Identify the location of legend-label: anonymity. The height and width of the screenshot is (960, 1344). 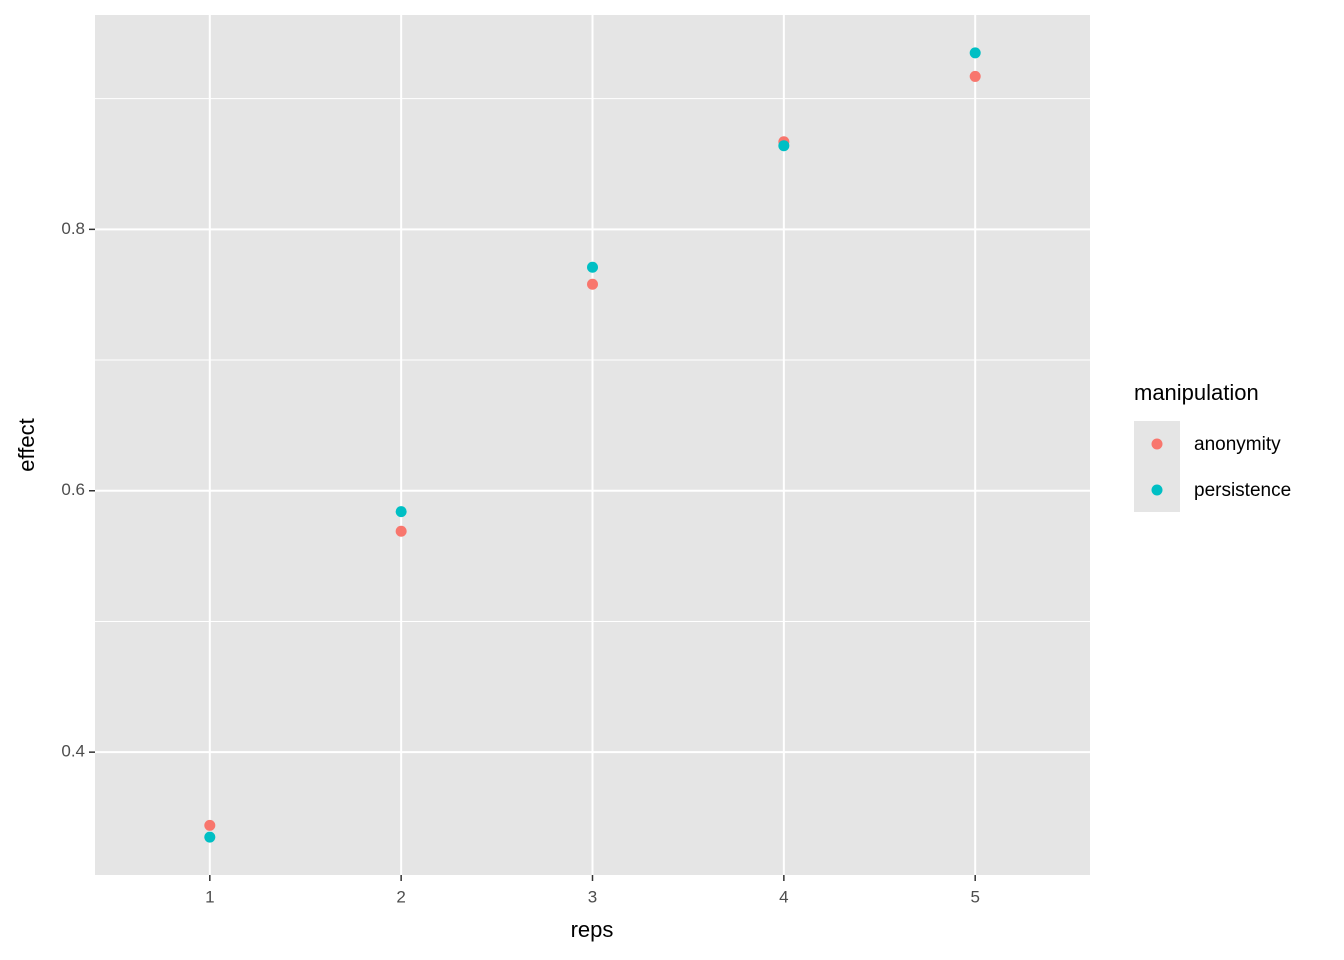
(1237, 444).